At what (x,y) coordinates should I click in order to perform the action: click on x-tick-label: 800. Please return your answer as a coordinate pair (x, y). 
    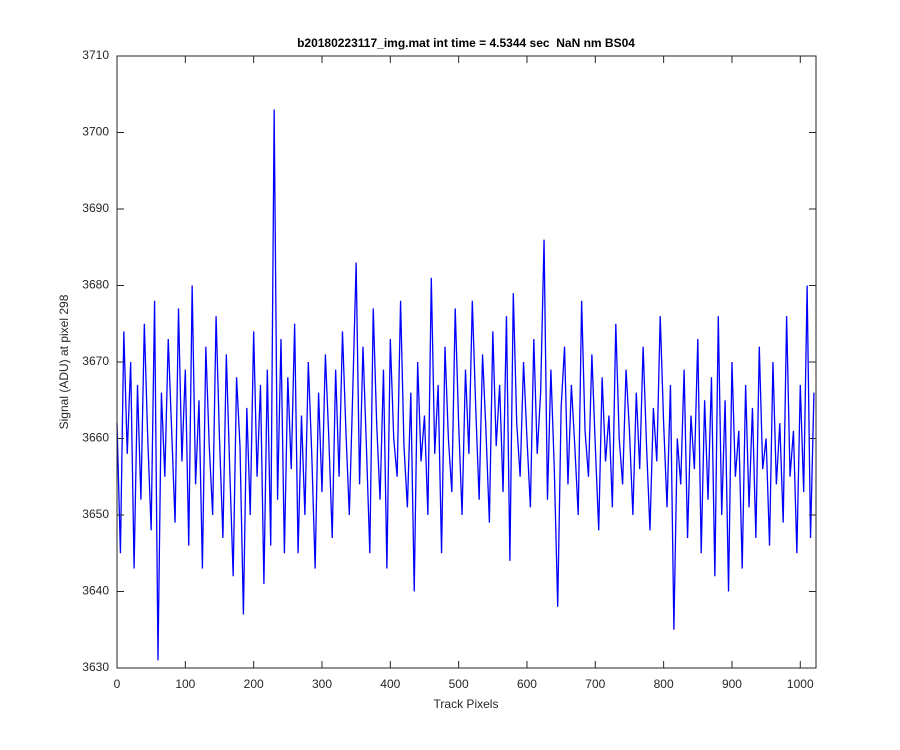
    Looking at the image, I should click on (664, 684).